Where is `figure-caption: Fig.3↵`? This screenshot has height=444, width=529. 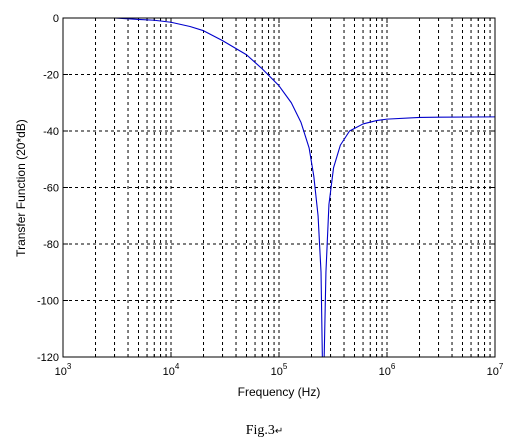 figure-caption: Fig.3↵ is located at coordinates (264, 431).